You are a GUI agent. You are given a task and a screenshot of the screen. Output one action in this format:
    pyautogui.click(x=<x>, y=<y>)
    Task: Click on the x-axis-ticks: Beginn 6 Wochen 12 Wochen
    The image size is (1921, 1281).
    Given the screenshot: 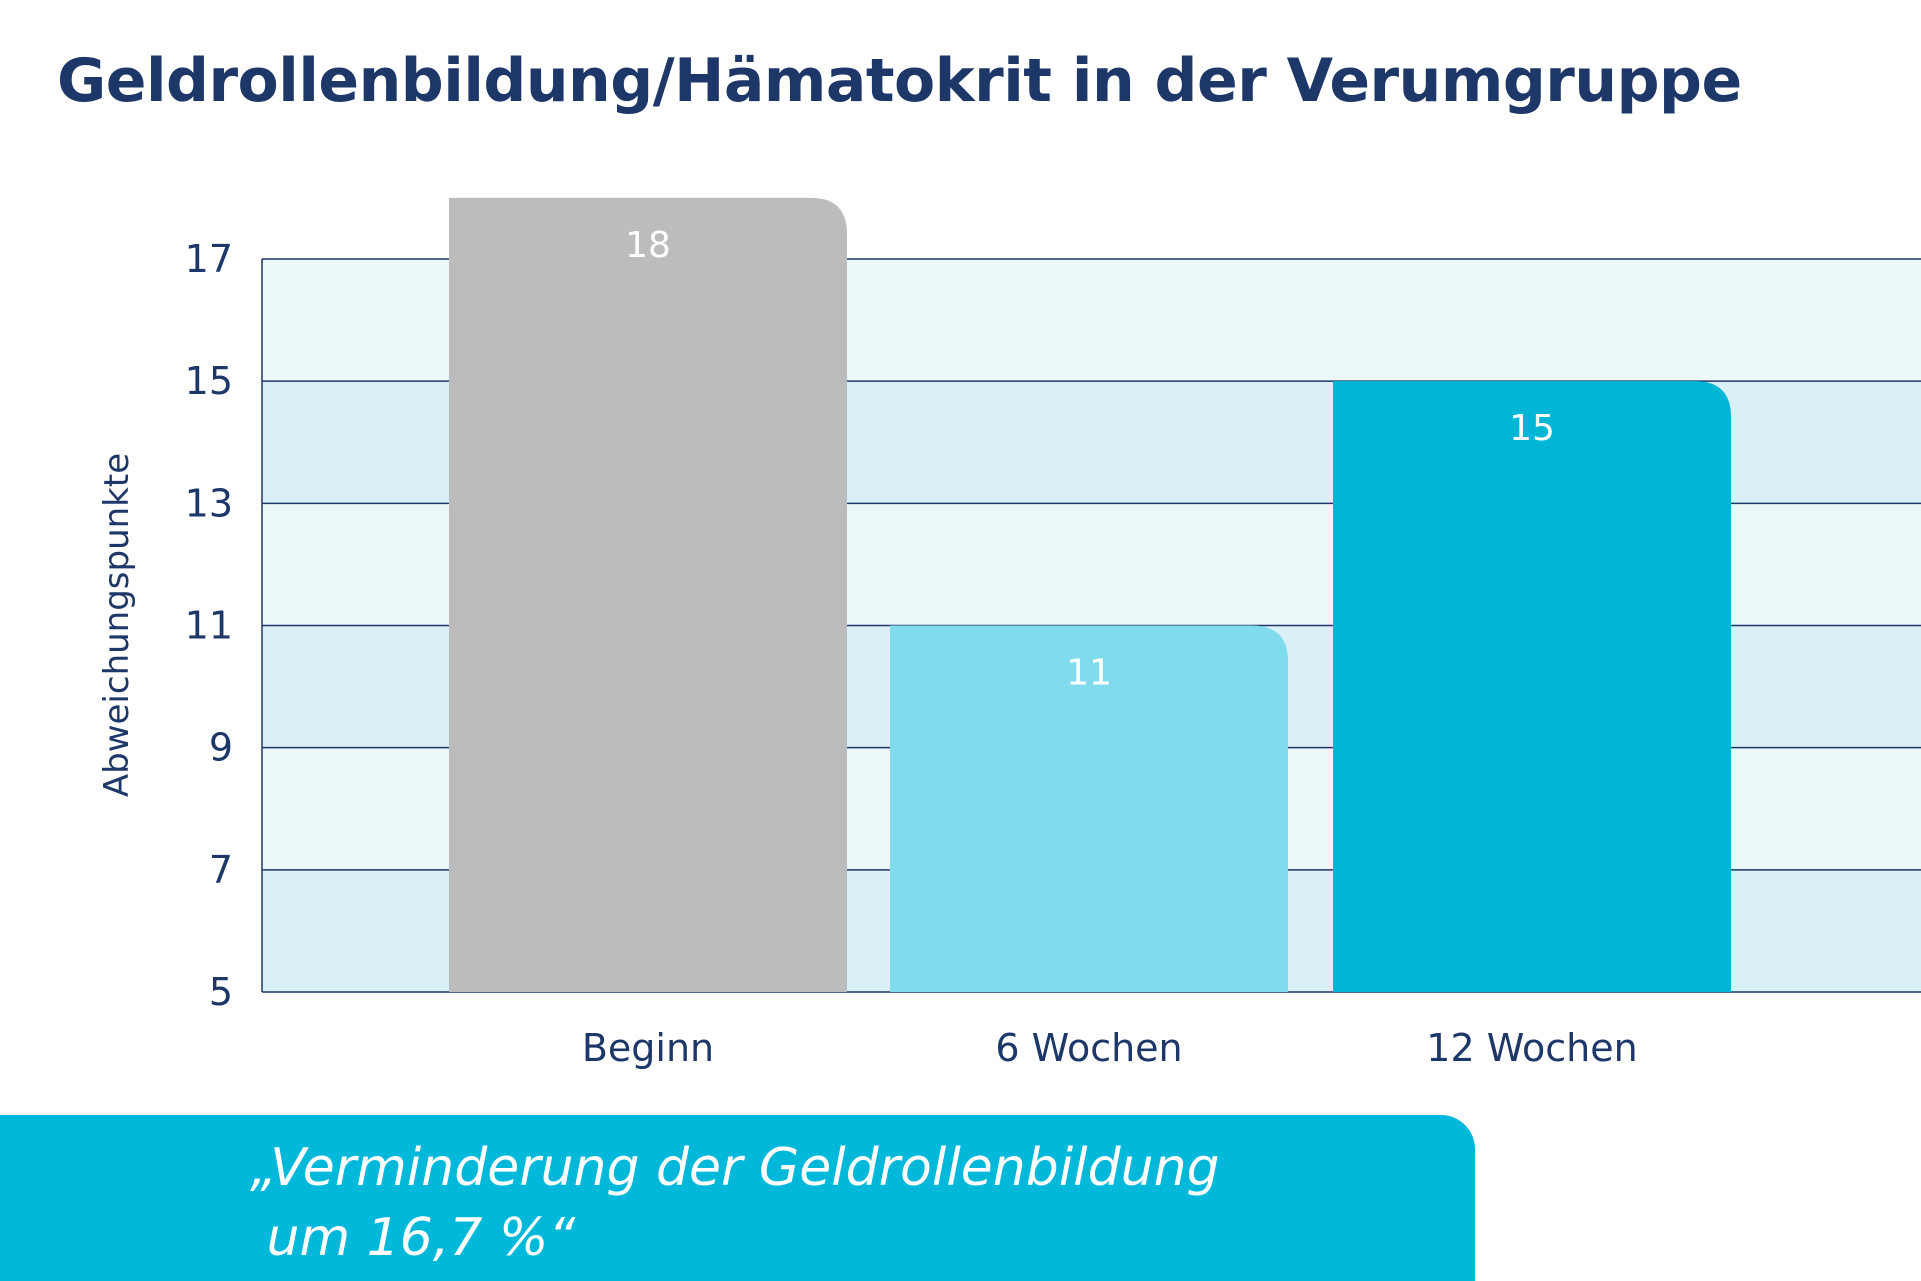 What is the action you would take?
    pyautogui.click(x=1110, y=1048)
    